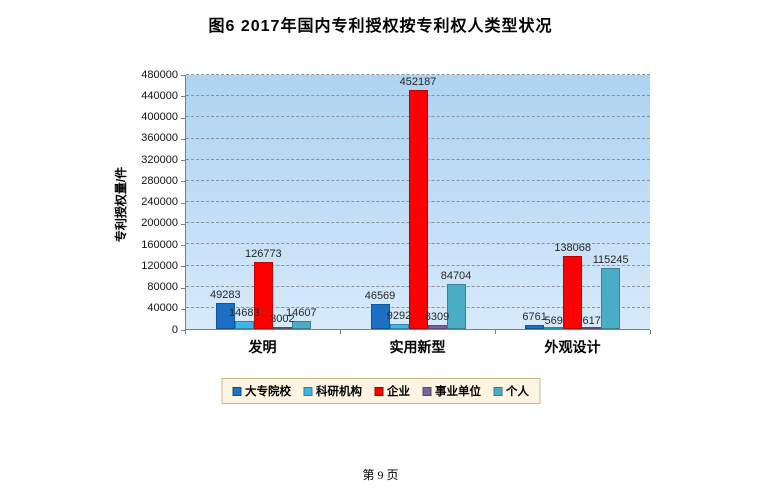  Describe the element at coordinates (159, 265) in the screenshot. I see `y-tick-label: 120000` at that location.